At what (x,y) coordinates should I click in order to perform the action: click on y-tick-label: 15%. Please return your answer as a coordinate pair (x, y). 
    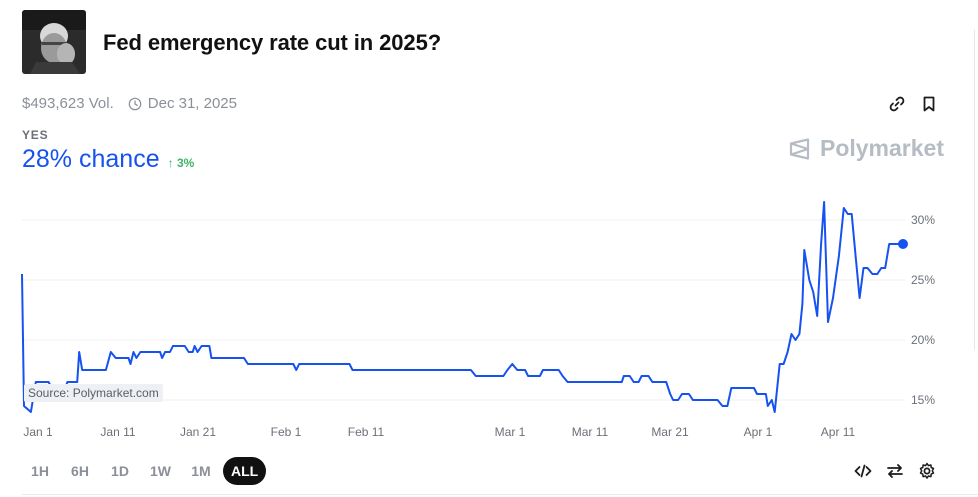
    Looking at the image, I should click on (923, 400).